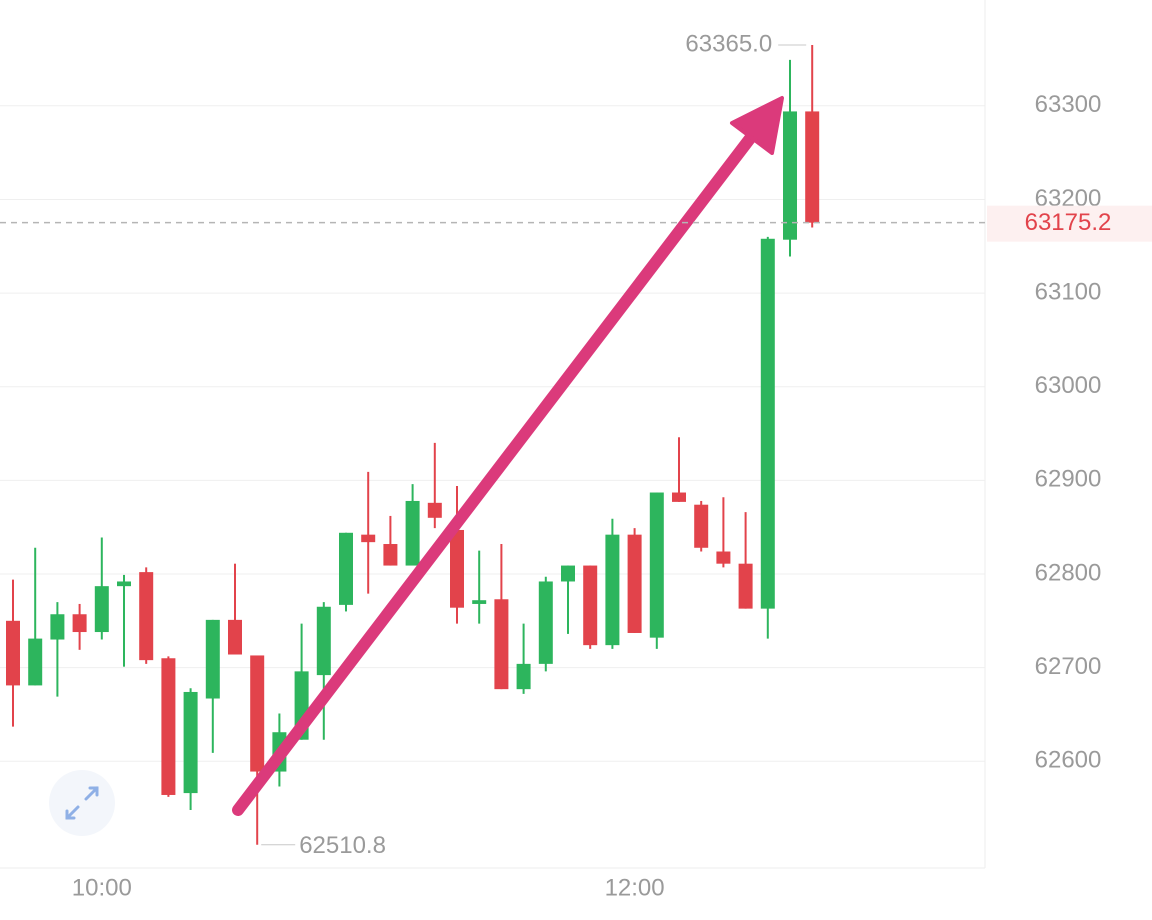 The height and width of the screenshot is (920, 1152). I want to click on y-tick-label: 62600, so click(1068, 760).